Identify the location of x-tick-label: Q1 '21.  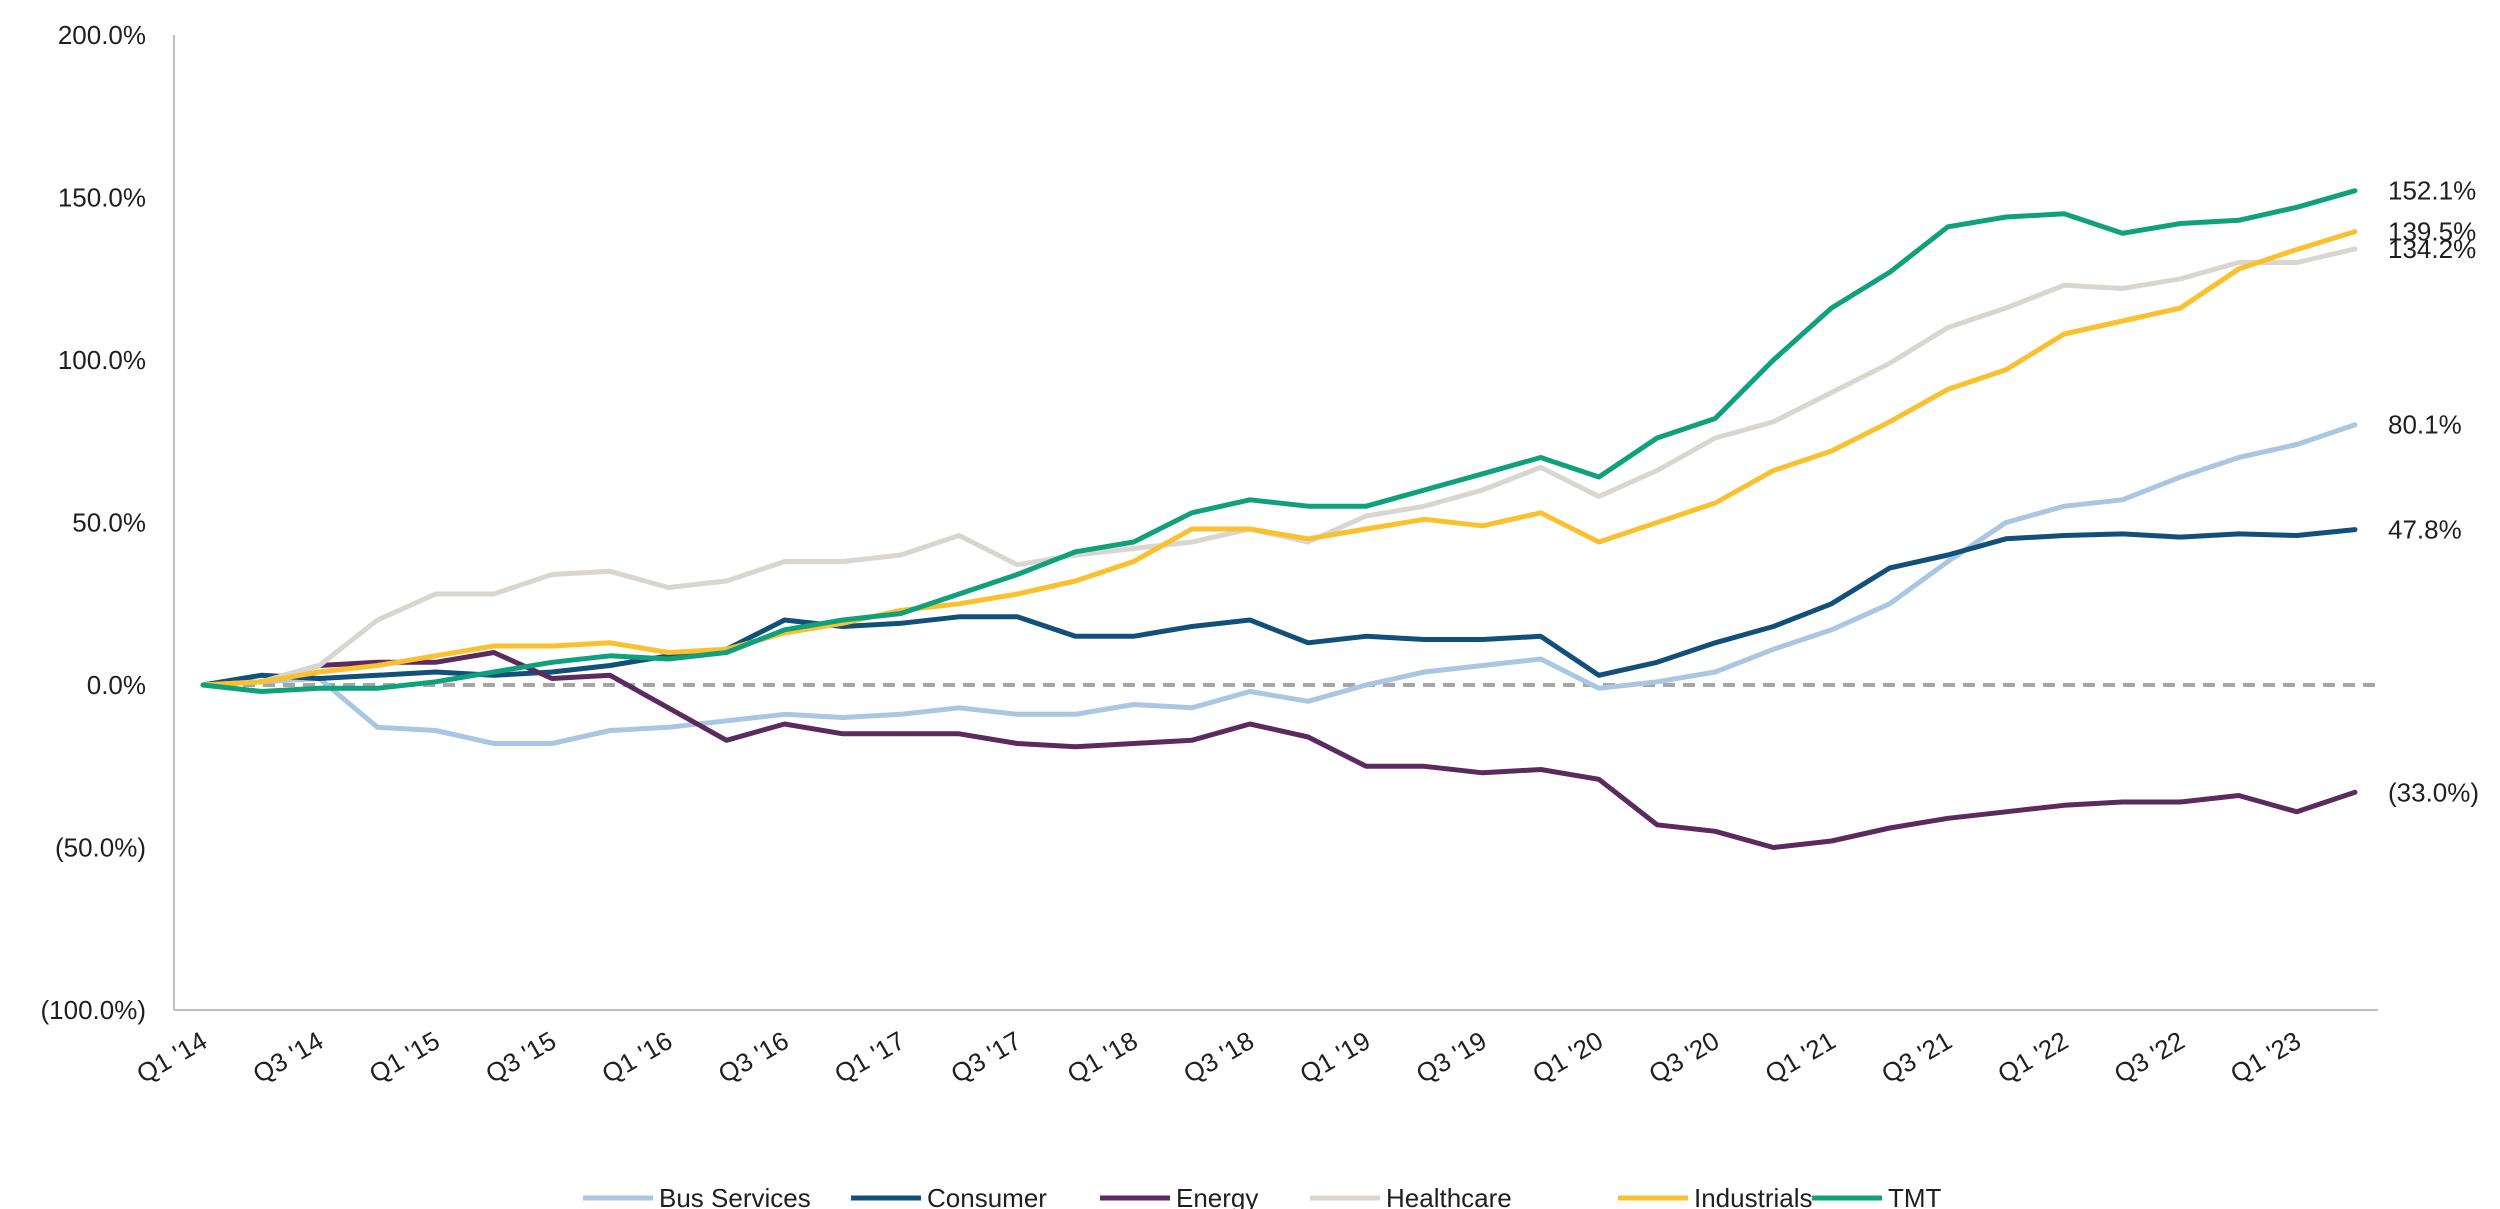
(1800, 1057).